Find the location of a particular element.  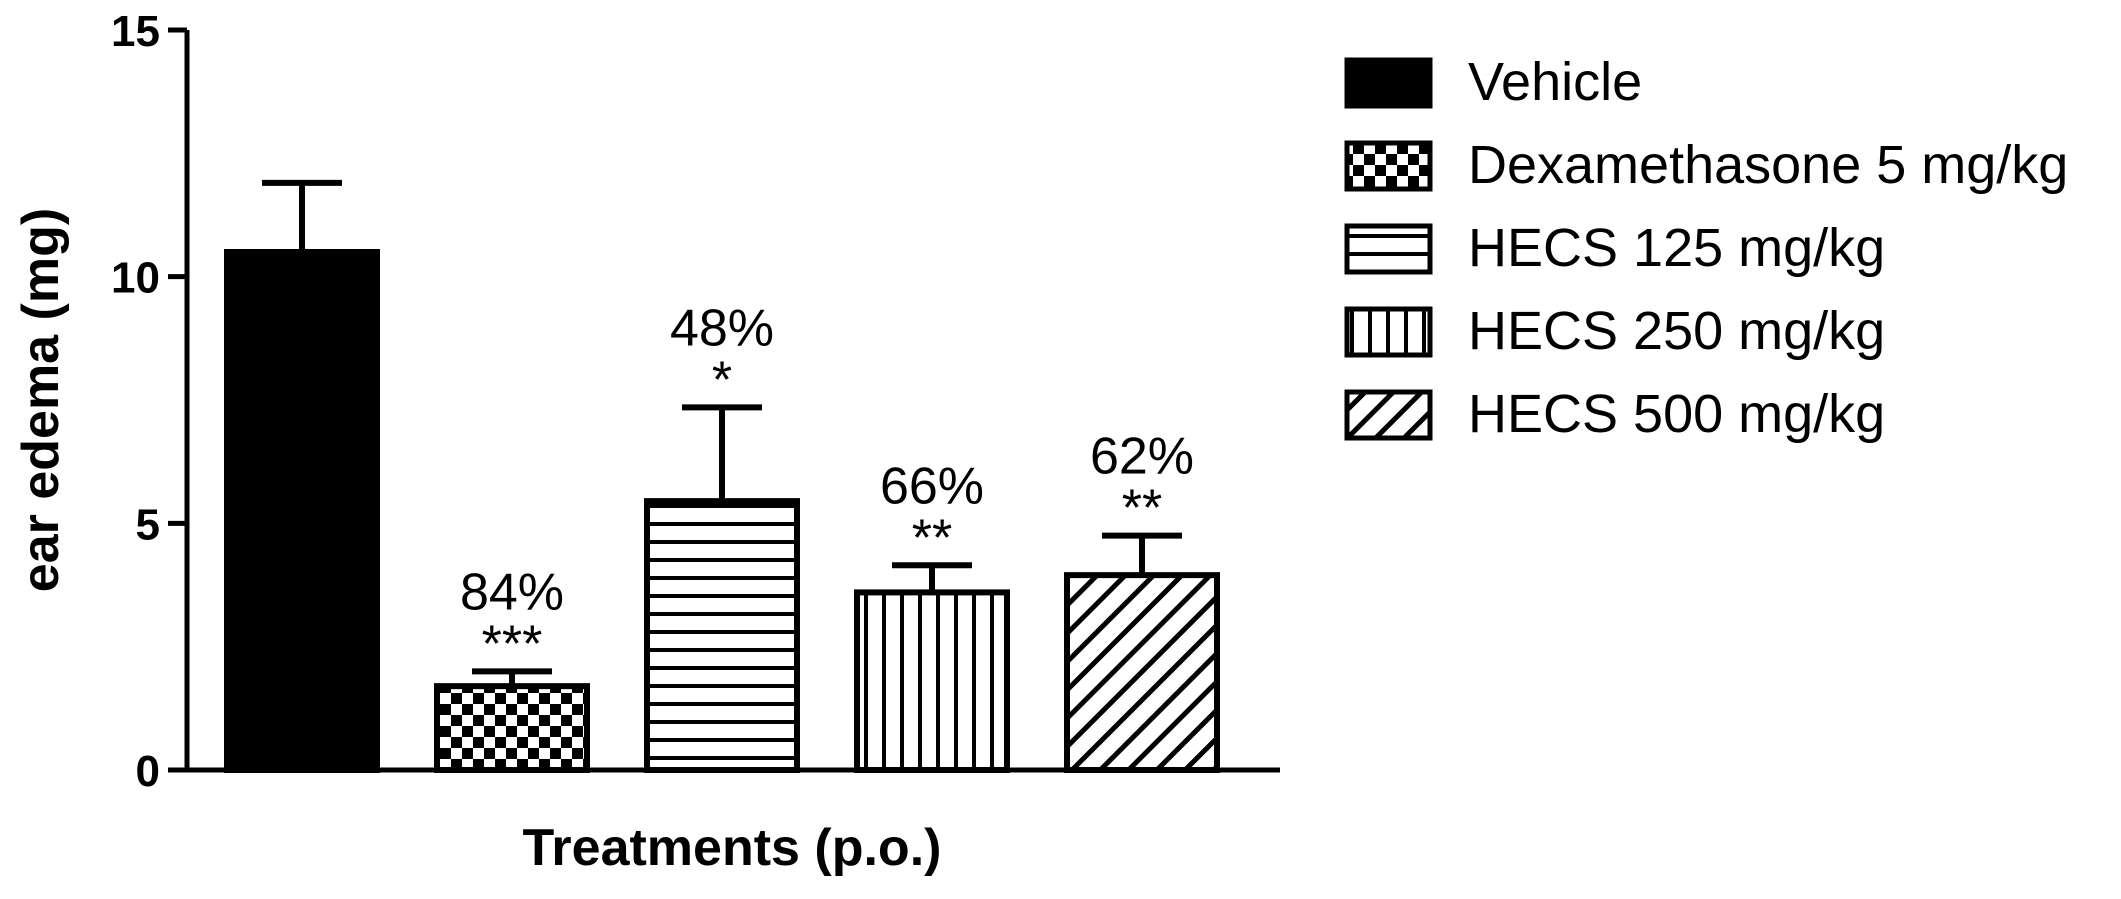

y-tick-label: 10 is located at coordinates (135, 278).